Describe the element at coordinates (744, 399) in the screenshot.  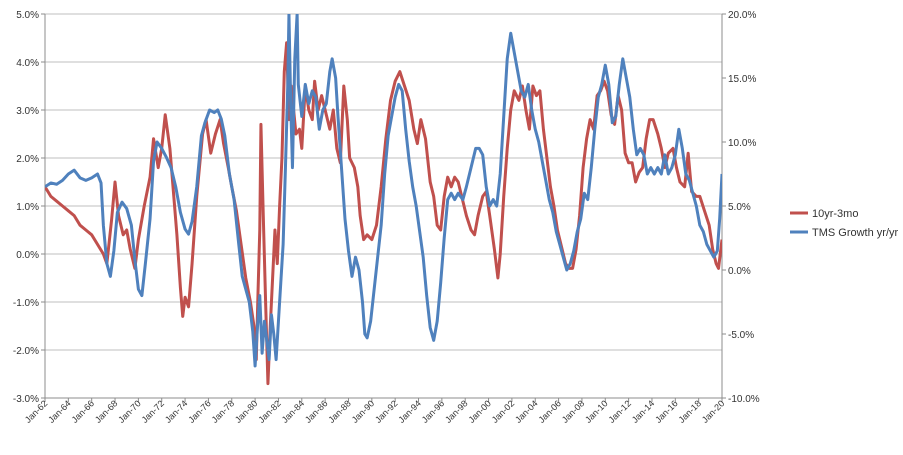
I see `y-right-tick-label: -10.0%` at that location.